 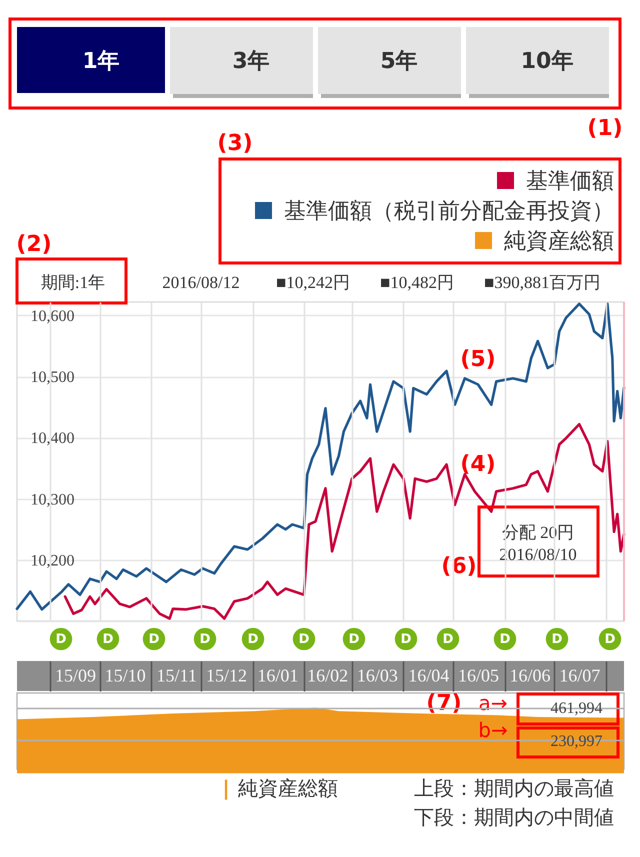 What do you see at coordinates (101, 61) in the screenshot?
I see `text: 1年` at bounding box center [101, 61].